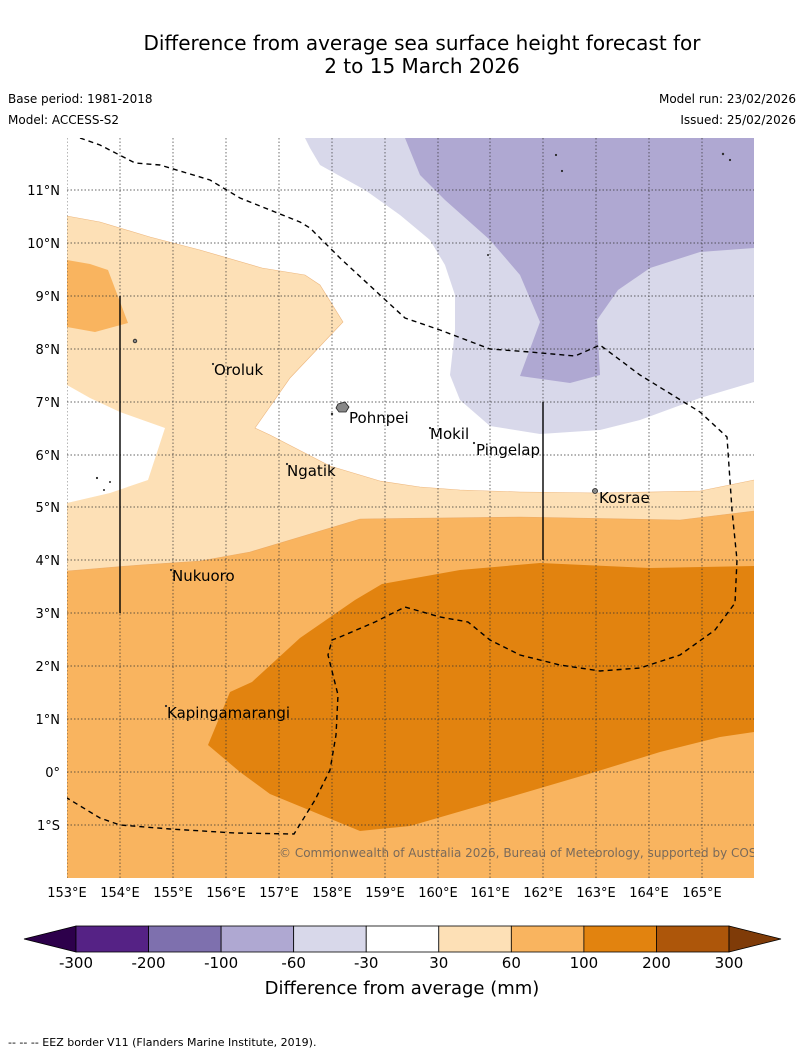 The width and height of the screenshot is (804, 1058). What do you see at coordinates (48, 350) in the screenshot?
I see `lat-label: 8°N` at bounding box center [48, 350].